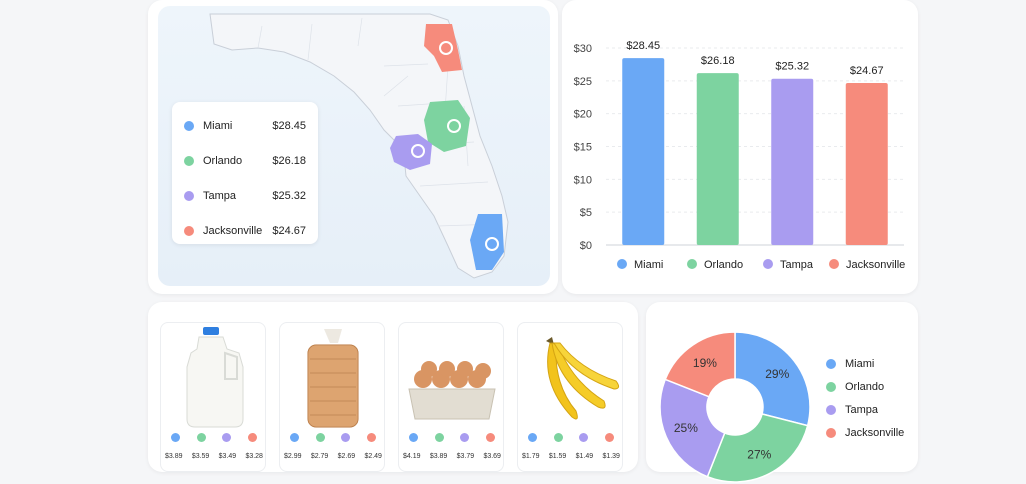 This screenshot has height=484, width=1026. I want to click on y-tick-label: $20, so click(583, 115).